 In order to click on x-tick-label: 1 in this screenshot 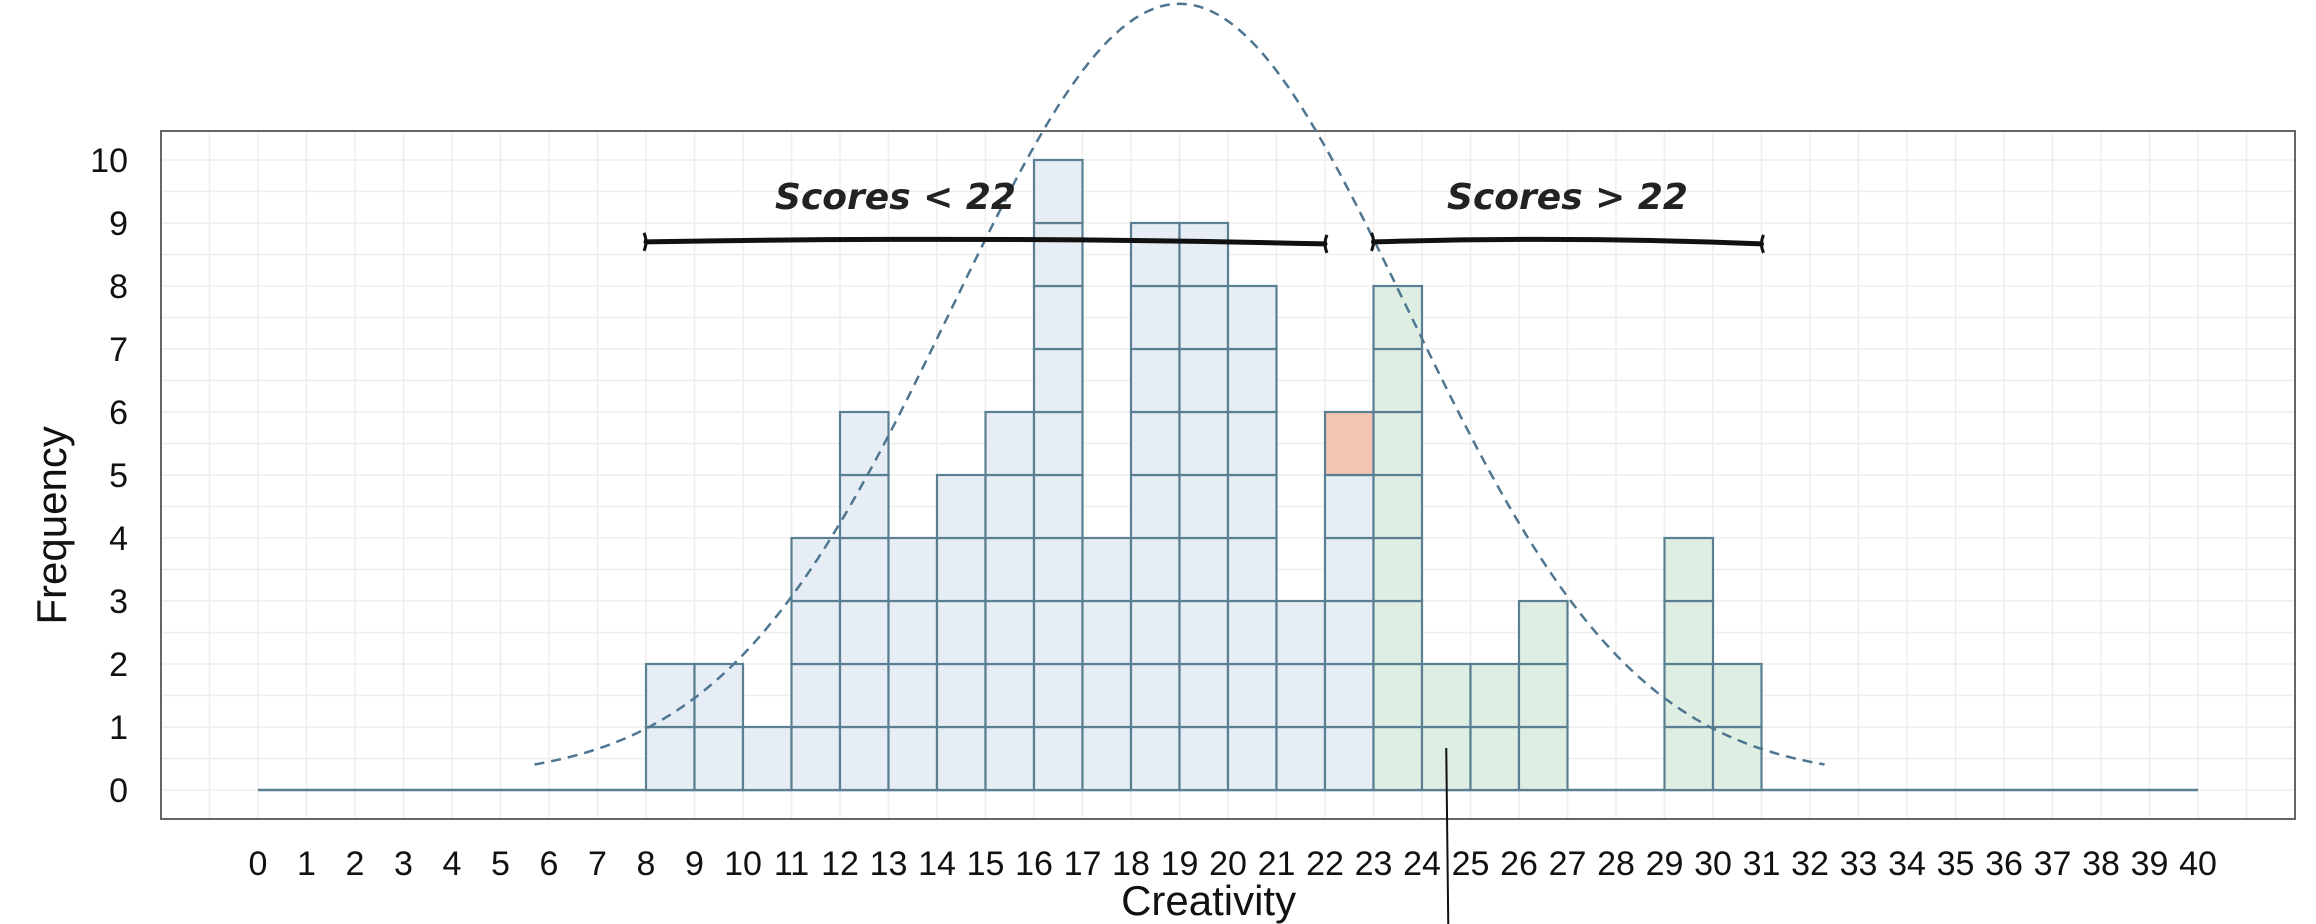, I will do `click(306, 864)`.